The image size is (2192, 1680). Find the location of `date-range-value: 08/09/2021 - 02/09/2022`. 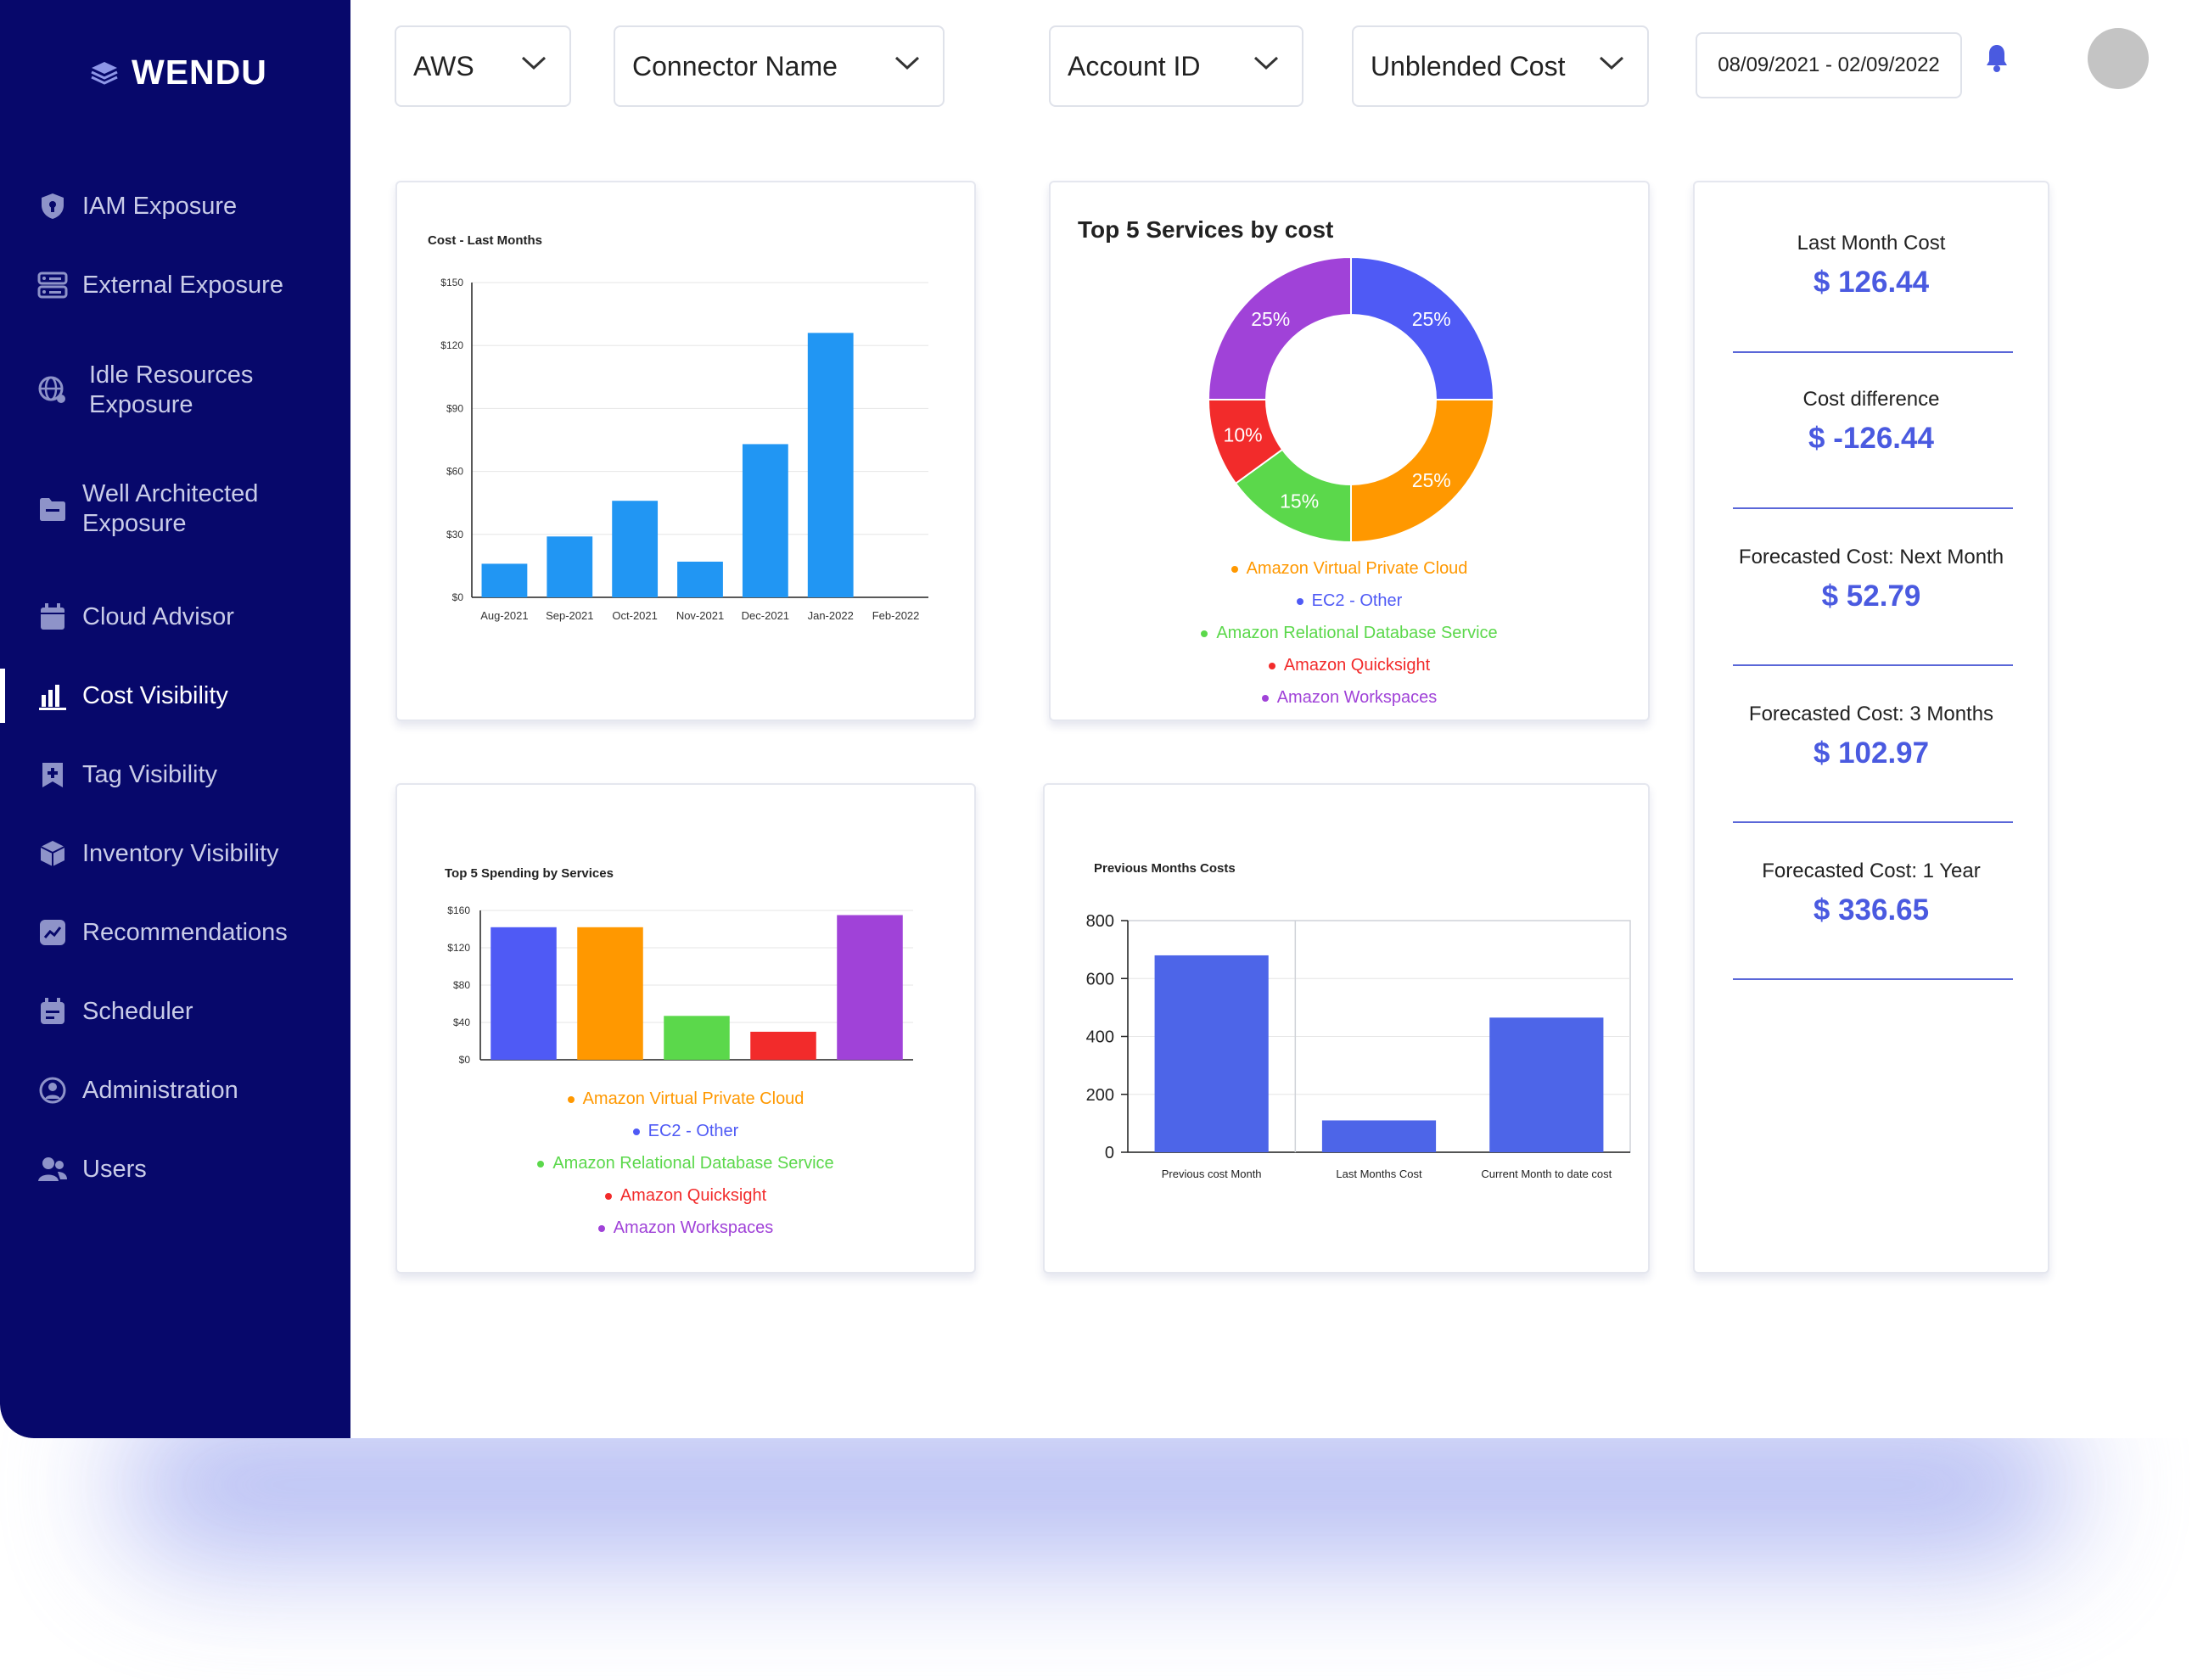

date-range-value: 08/09/2021 - 02/09/2022 is located at coordinates (1829, 64).